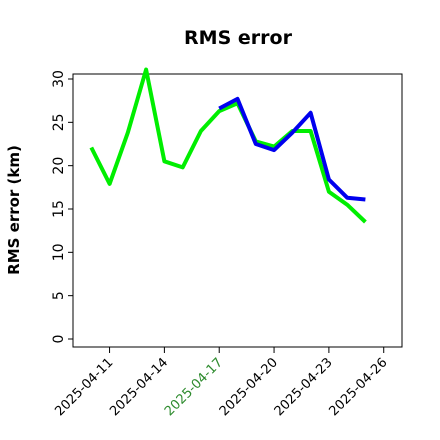 The height and width of the screenshot is (440, 440). Describe the element at coordinates (249, 387) in the screenshot. I see `x-tick-label: 2025-04-20` at that location.